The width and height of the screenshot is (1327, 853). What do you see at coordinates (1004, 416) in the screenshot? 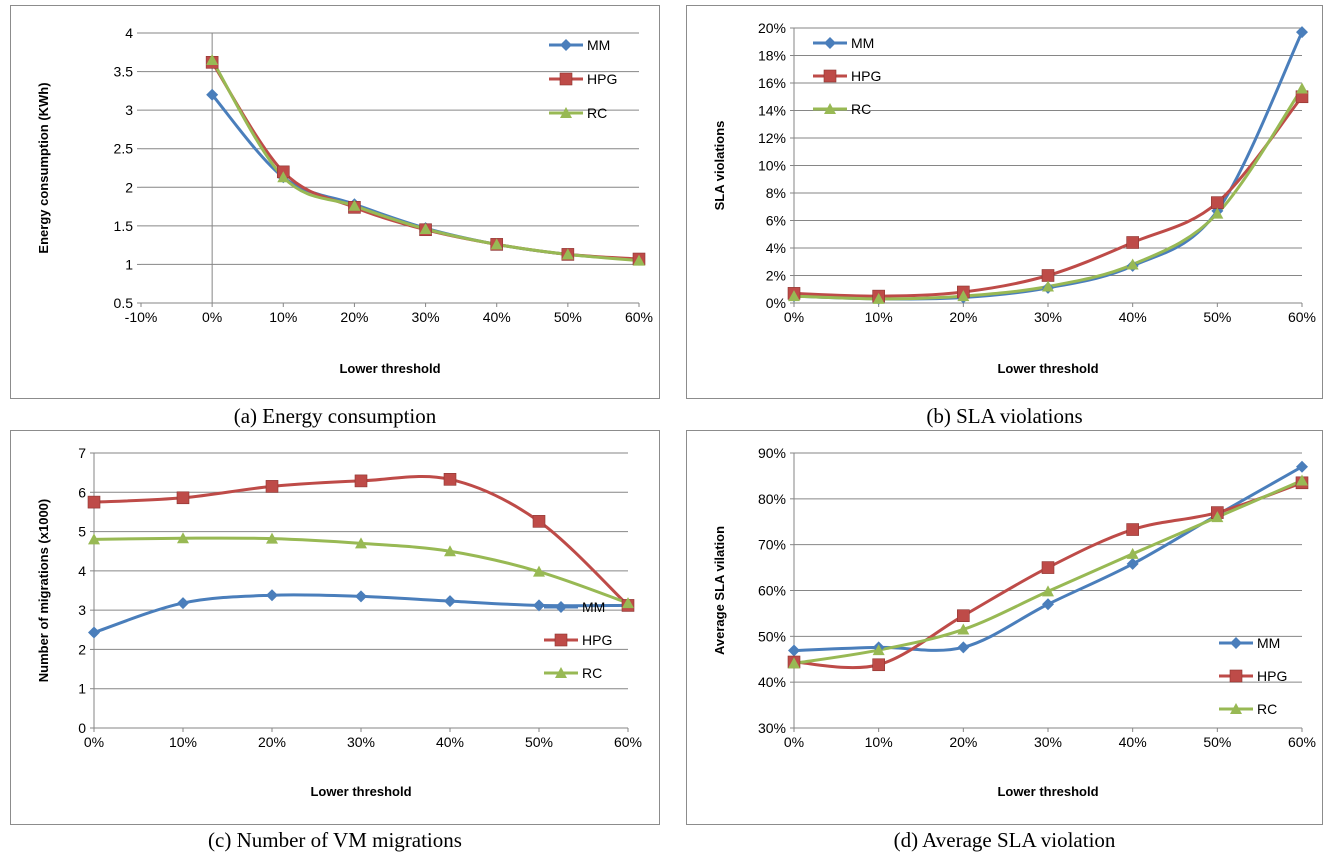
I see `caption-sla: (b) SLA violations` at bounding box center [1004, 416].